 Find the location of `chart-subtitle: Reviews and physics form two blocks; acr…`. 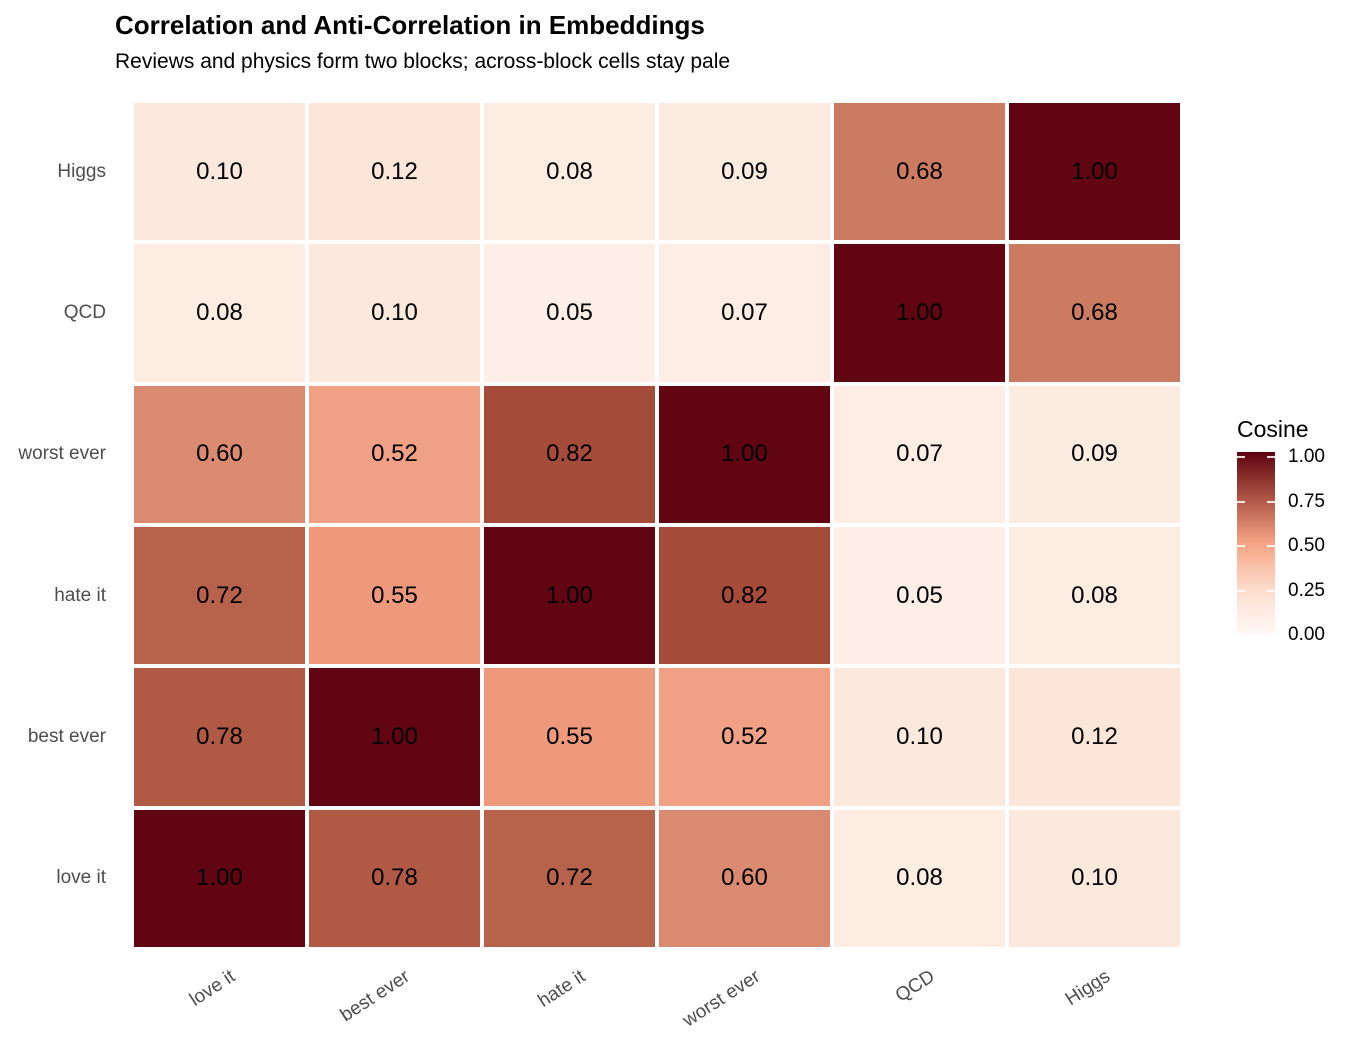

chart-subtitle: Reviews and physics form two blocks; acr… is located at coordinates (423, 61).